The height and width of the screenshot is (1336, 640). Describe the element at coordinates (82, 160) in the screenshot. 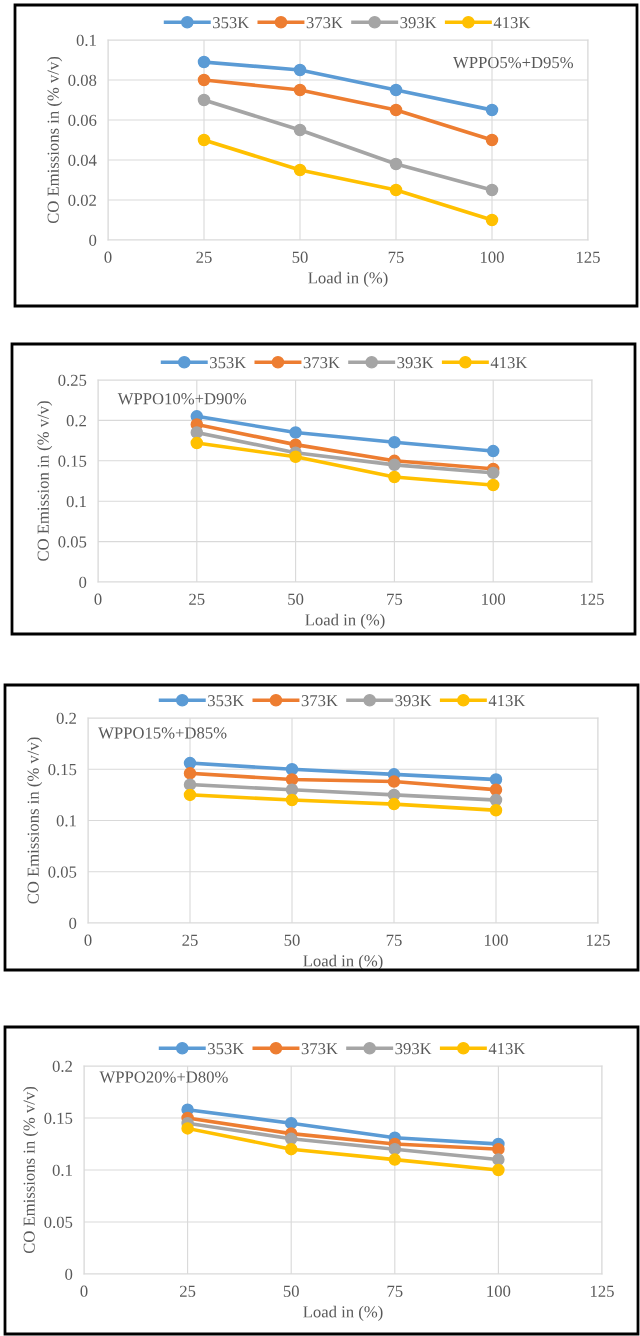

I see `y-tick-label: 0.04` at that location.